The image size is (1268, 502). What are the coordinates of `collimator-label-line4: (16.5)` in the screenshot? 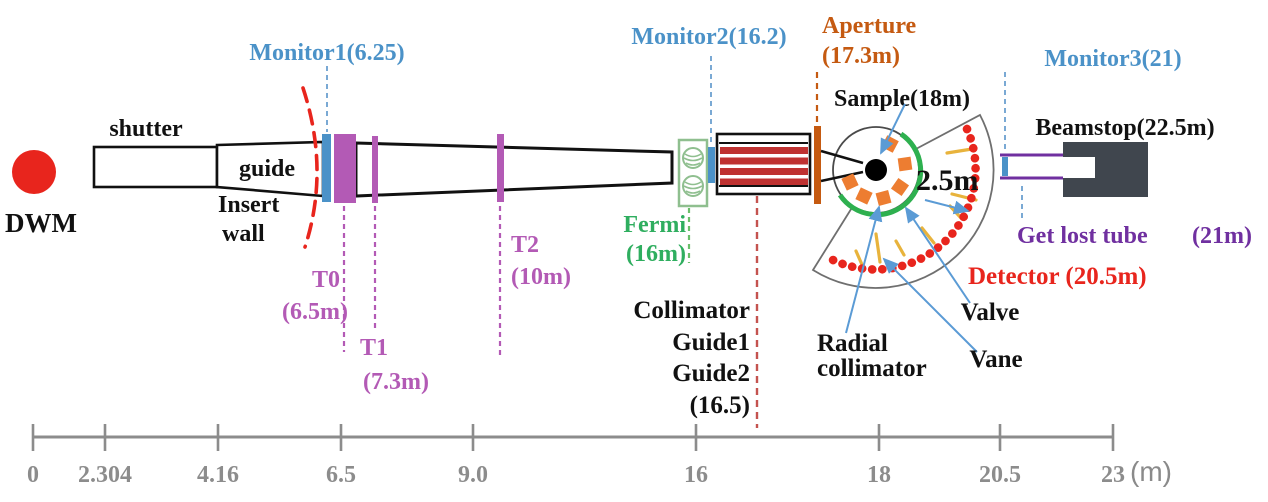 It's located at (720, 405).